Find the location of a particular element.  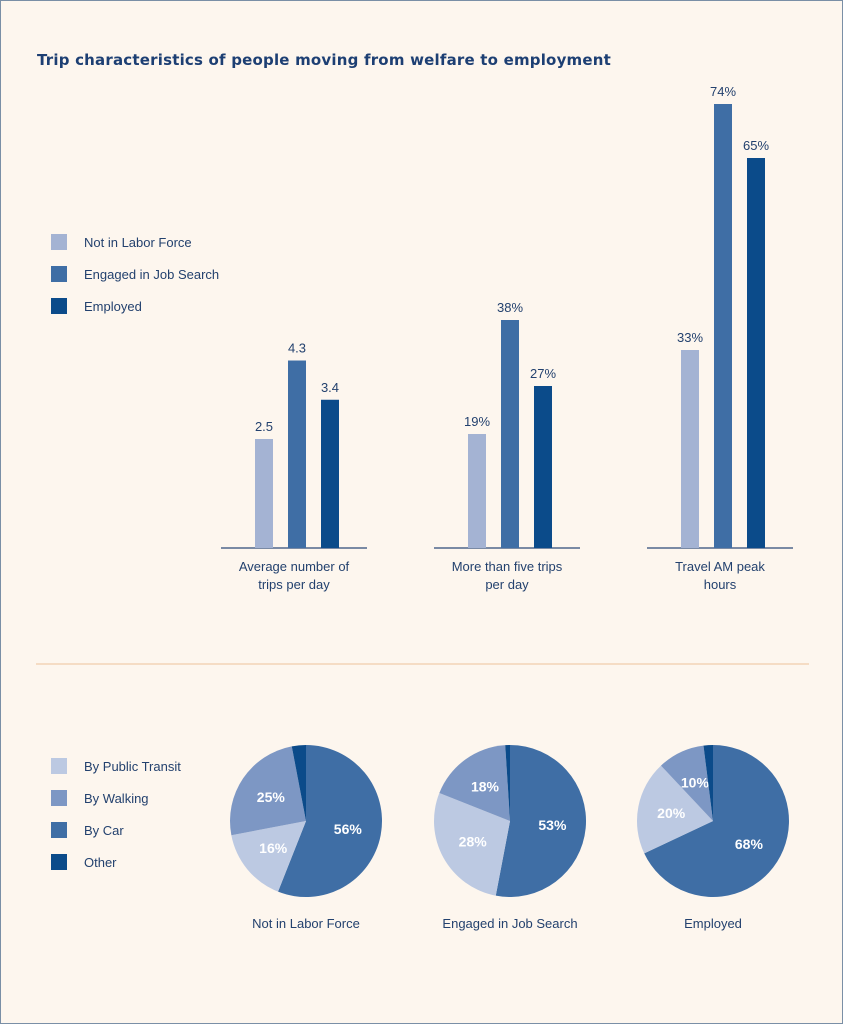

category-label: More than five trips is located at coordinates (507, 566).